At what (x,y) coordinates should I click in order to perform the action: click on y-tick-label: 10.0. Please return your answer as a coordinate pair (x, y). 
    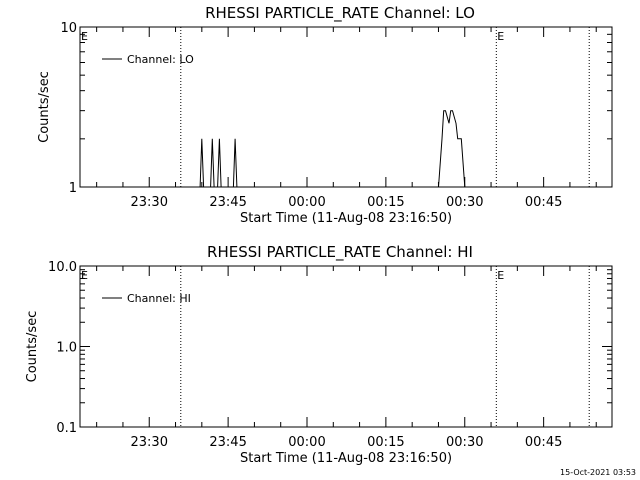
    Looking at the image, I should click on (62, 267).